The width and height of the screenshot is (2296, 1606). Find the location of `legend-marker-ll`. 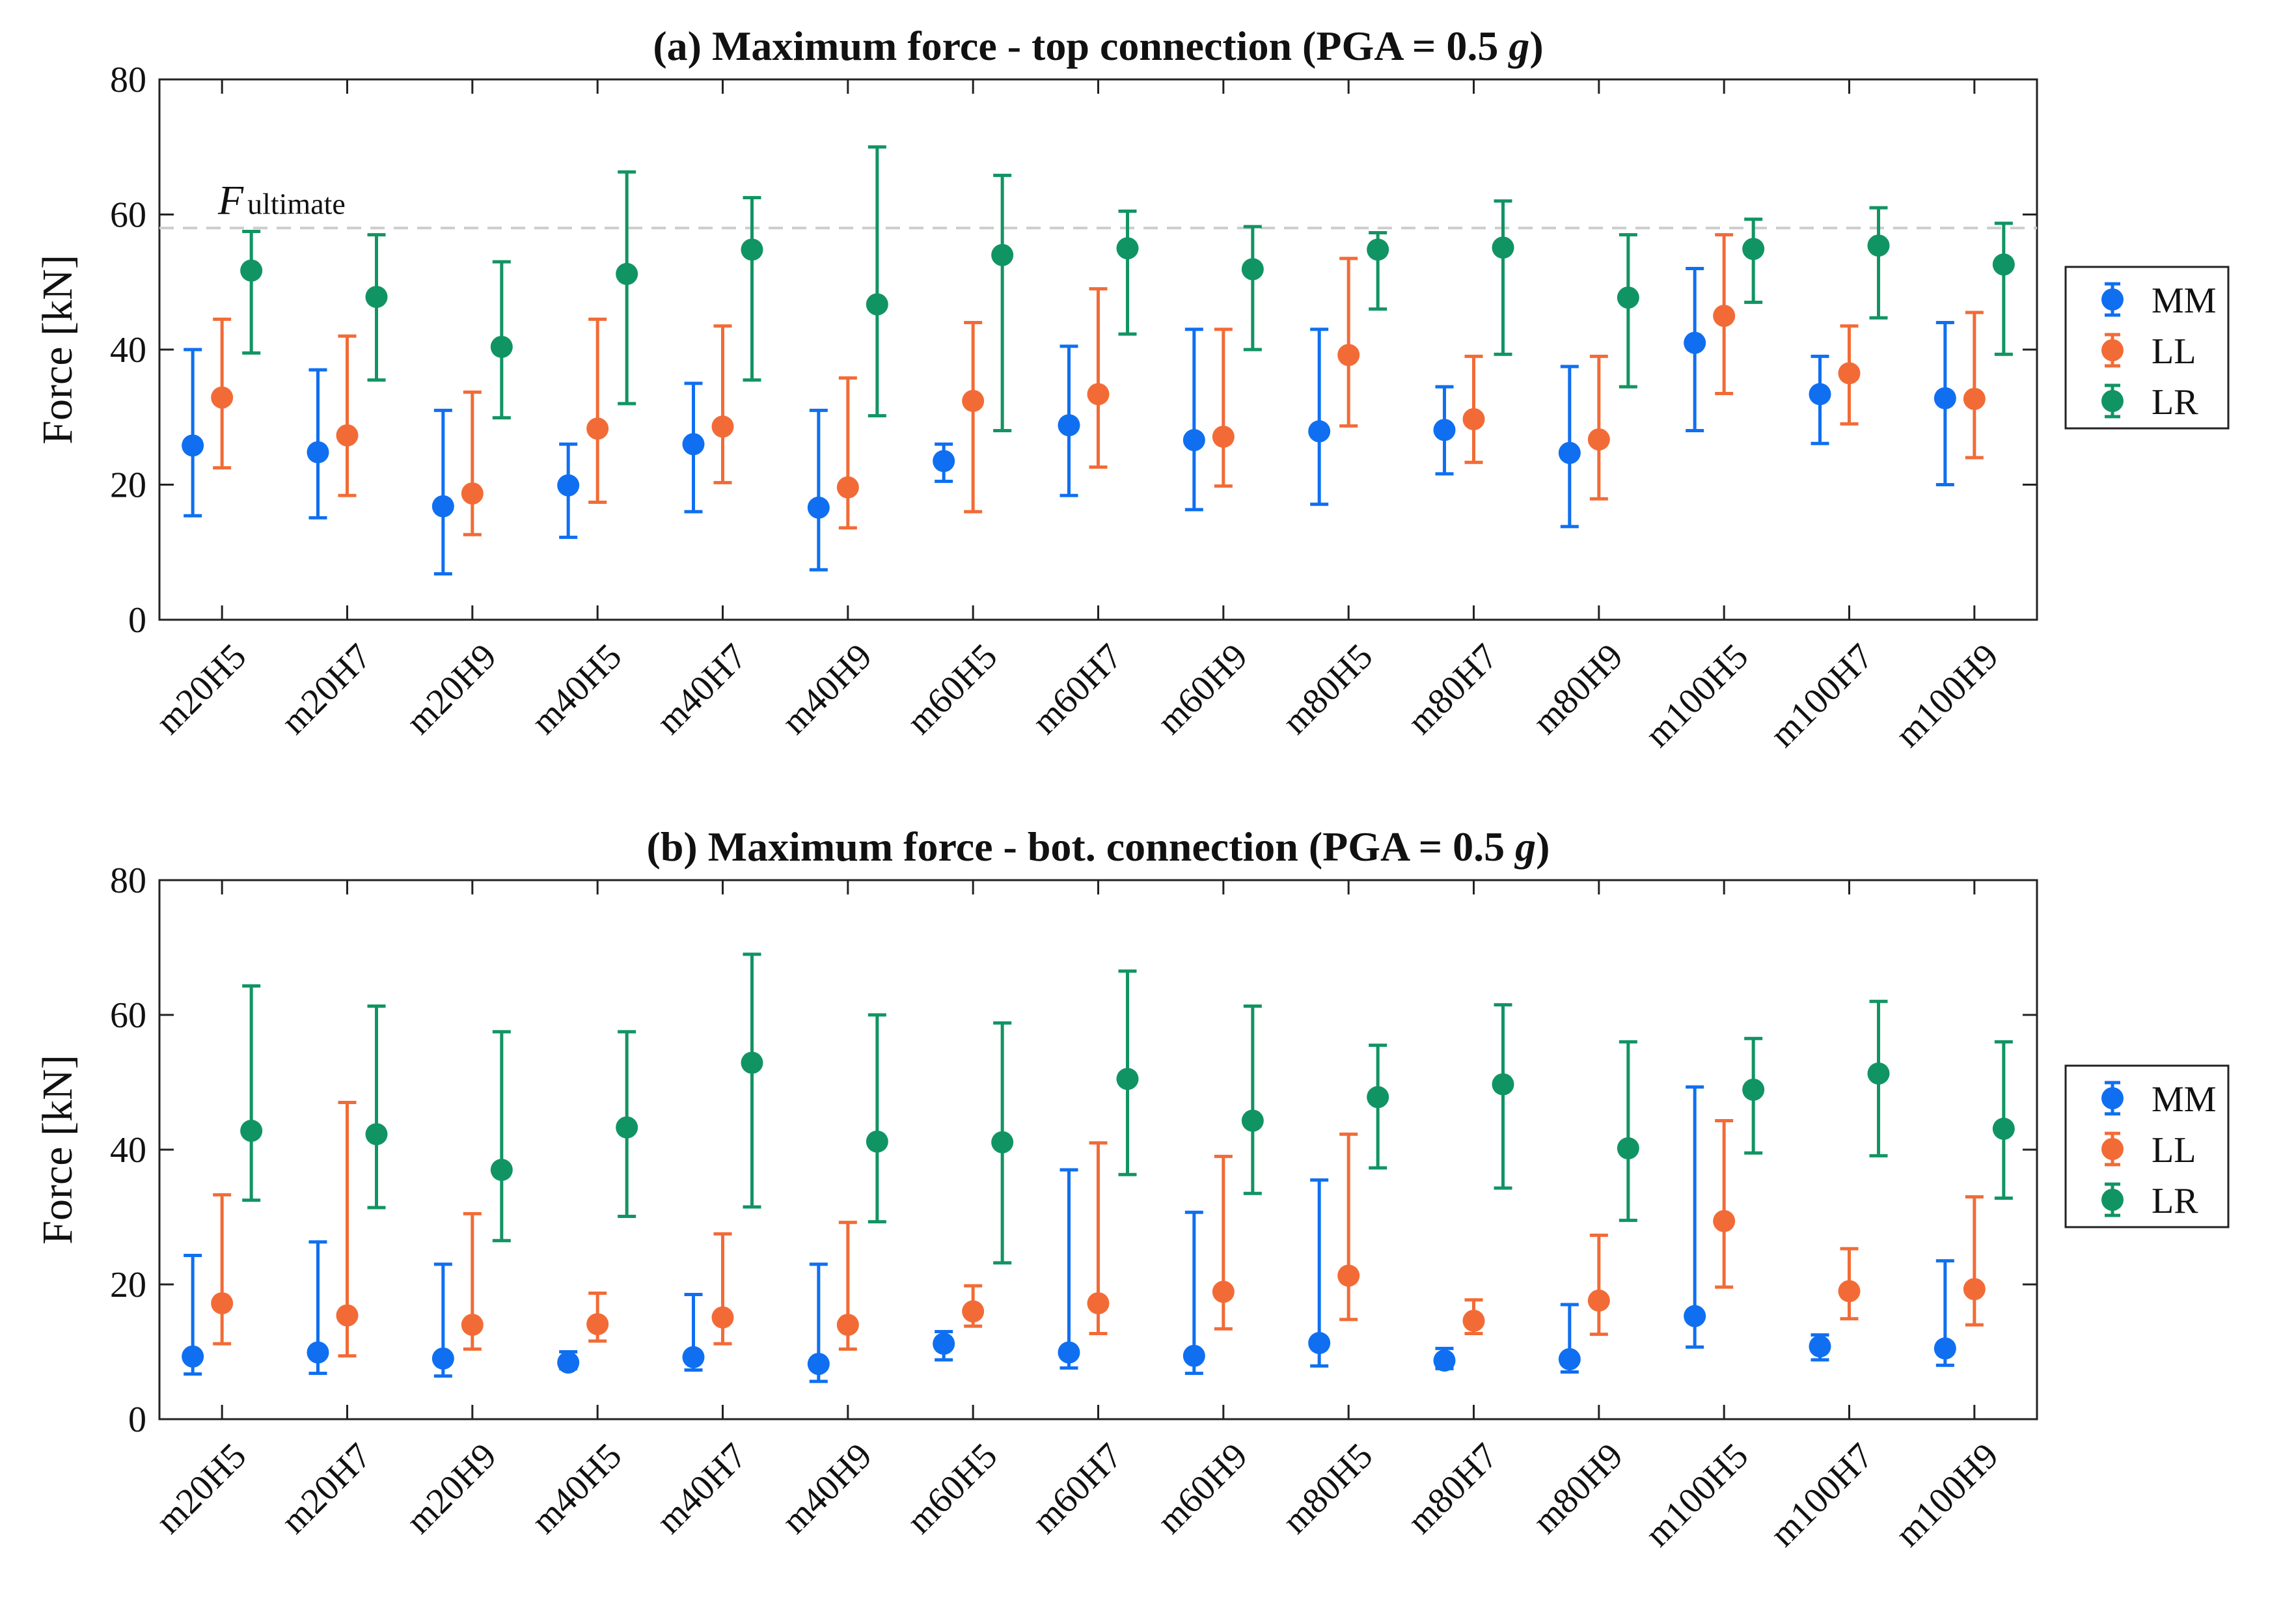

legend-marker-ll is located at coordinates (2112, 350).